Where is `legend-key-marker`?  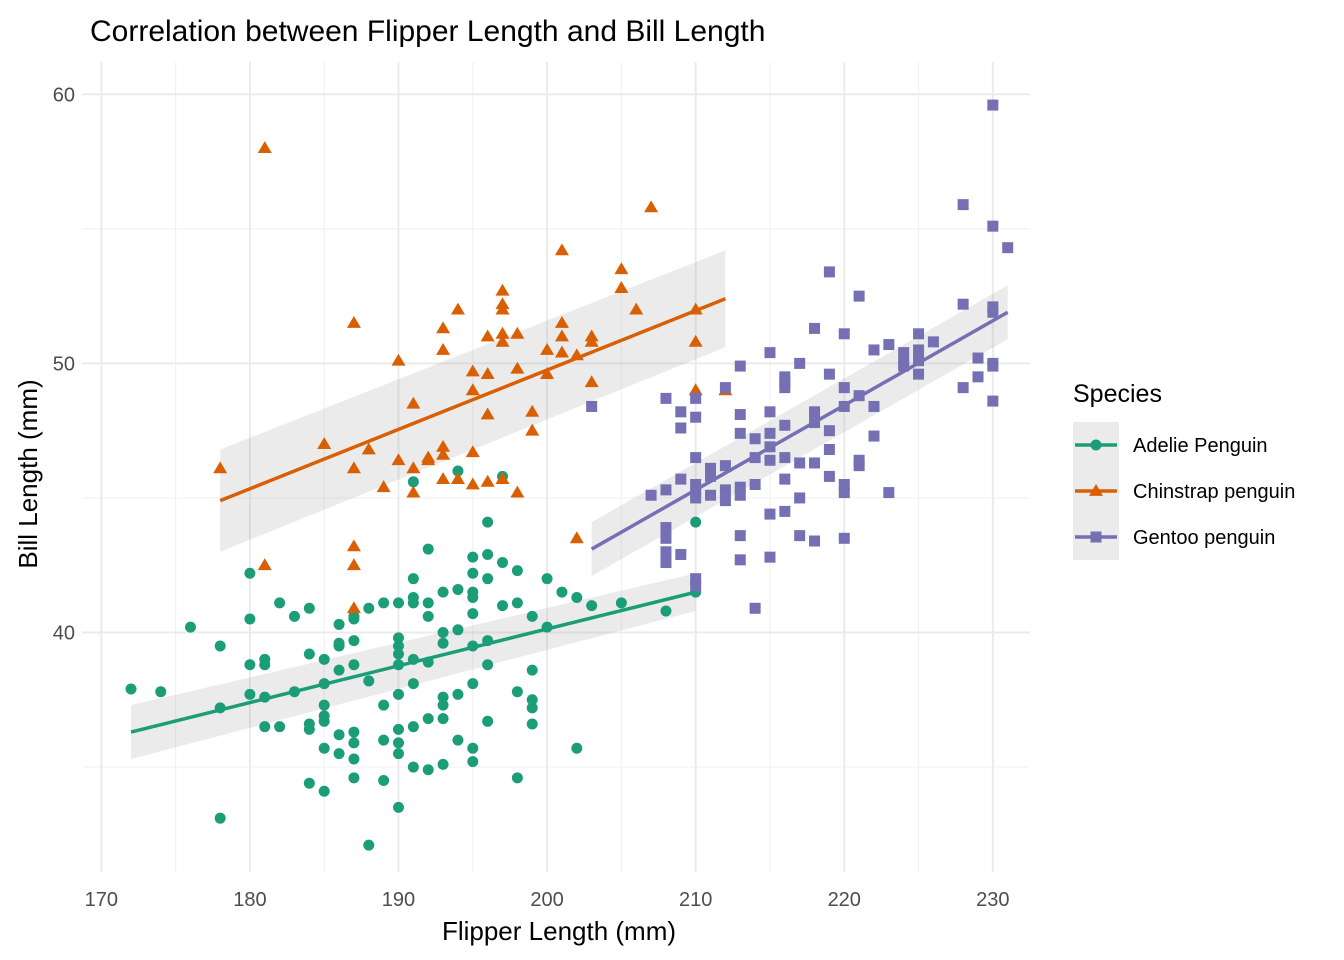 legend-key-marker is located at coordinates (1096, 537).